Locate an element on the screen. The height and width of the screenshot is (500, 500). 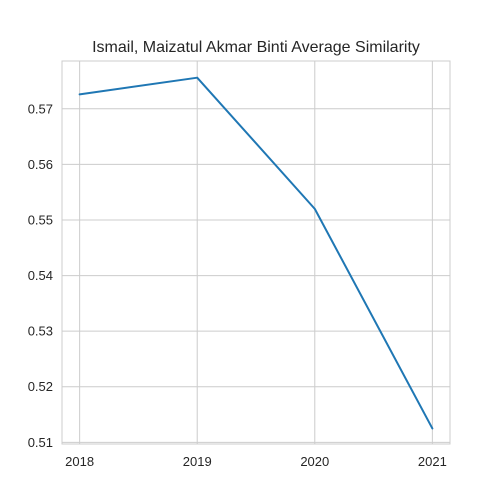
y-axis-tick-labels: 0.51 0.52 0.53 0.54 0.55 0.56 0.57 is located at coordinates (40, 275).